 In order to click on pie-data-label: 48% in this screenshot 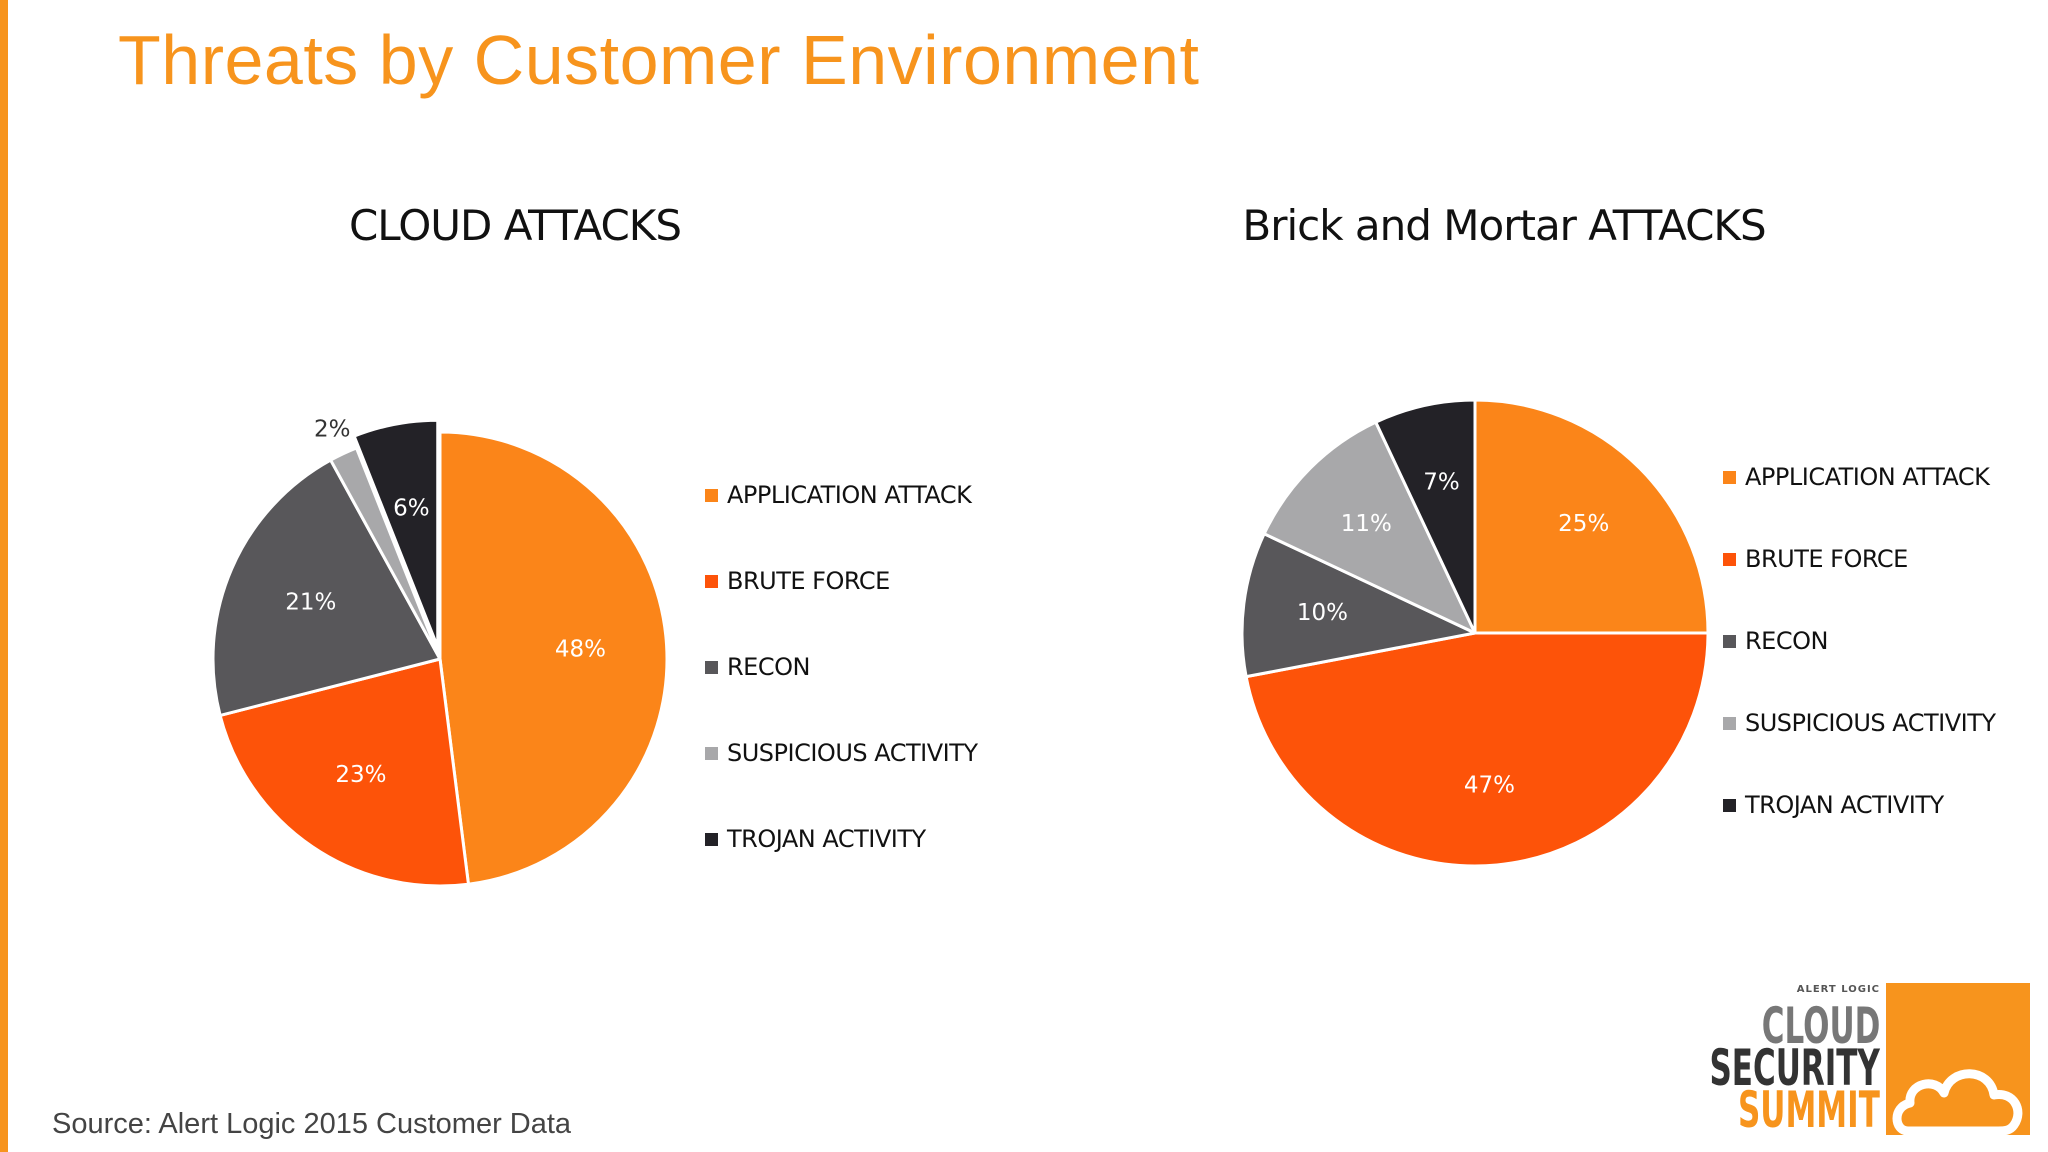, I will do `click(580, 650)`.